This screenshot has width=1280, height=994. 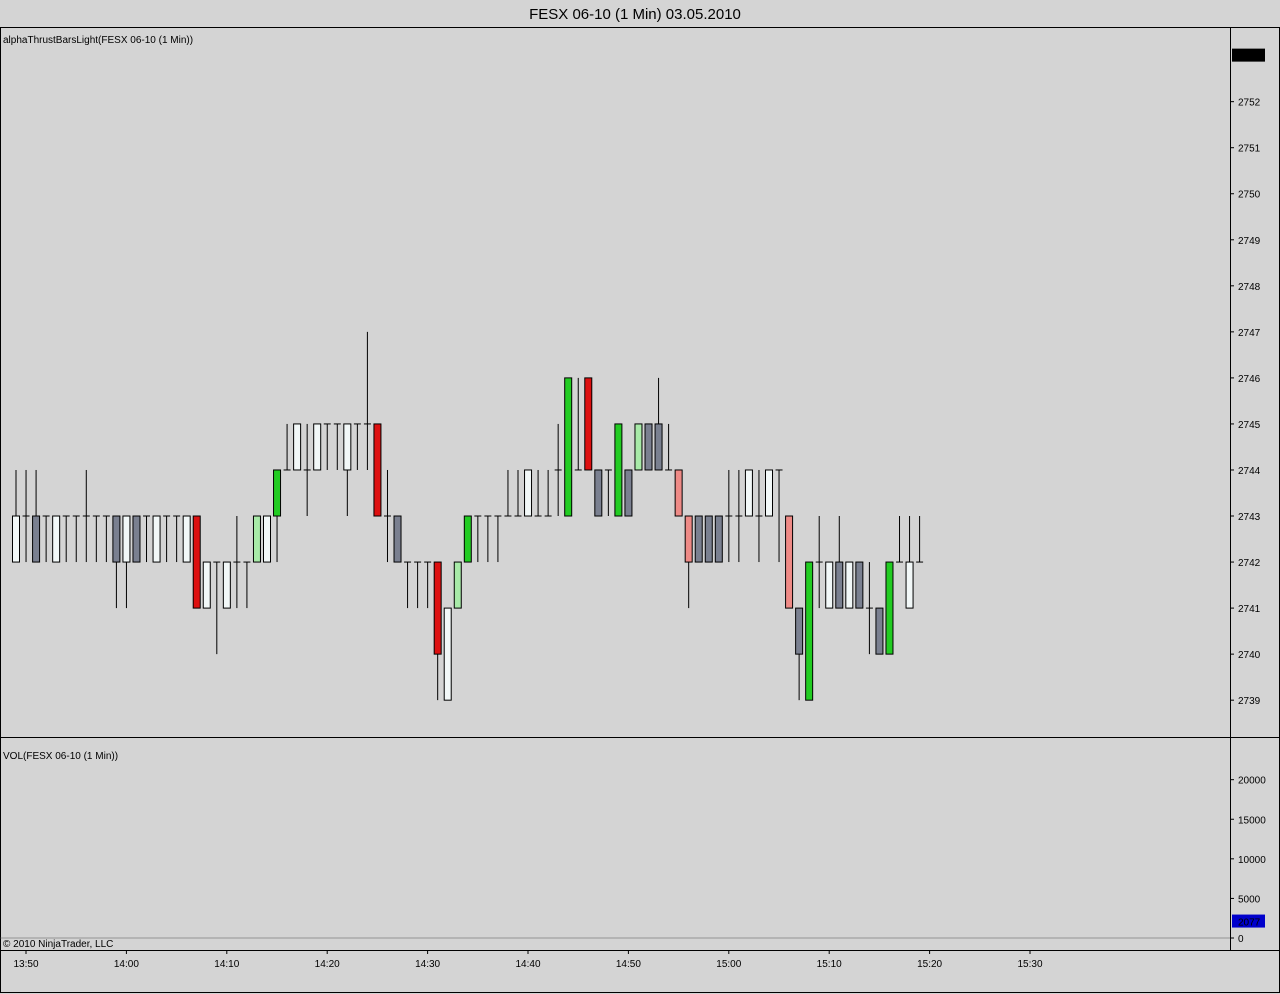 I want to click on volume-tick-label: 5000, so click(x=1249, y=899).